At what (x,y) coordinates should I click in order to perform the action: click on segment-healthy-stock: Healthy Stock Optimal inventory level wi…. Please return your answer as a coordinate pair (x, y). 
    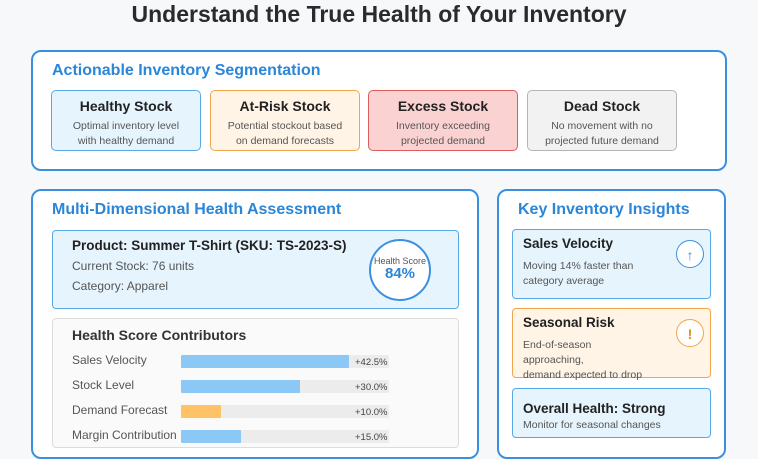
    Looking at the image, I should click on (126, 120).